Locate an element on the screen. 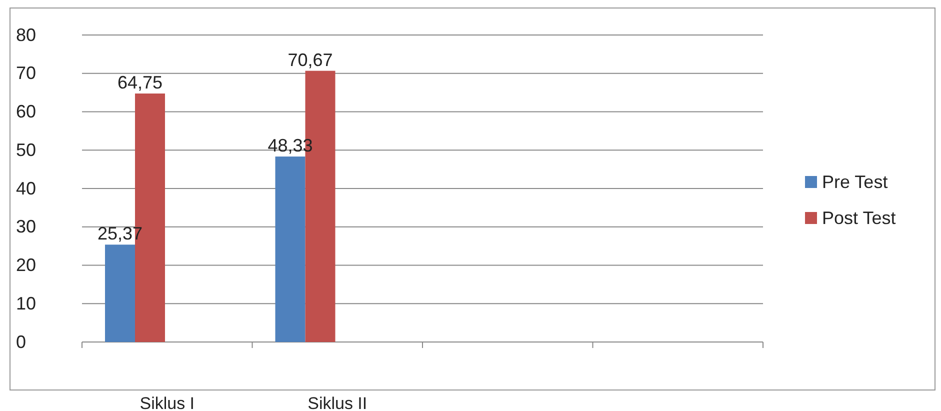 Image resolution: width=941 pixels, height=411 pixels. data-label: 64,75 is located at coordinates (140, 82).